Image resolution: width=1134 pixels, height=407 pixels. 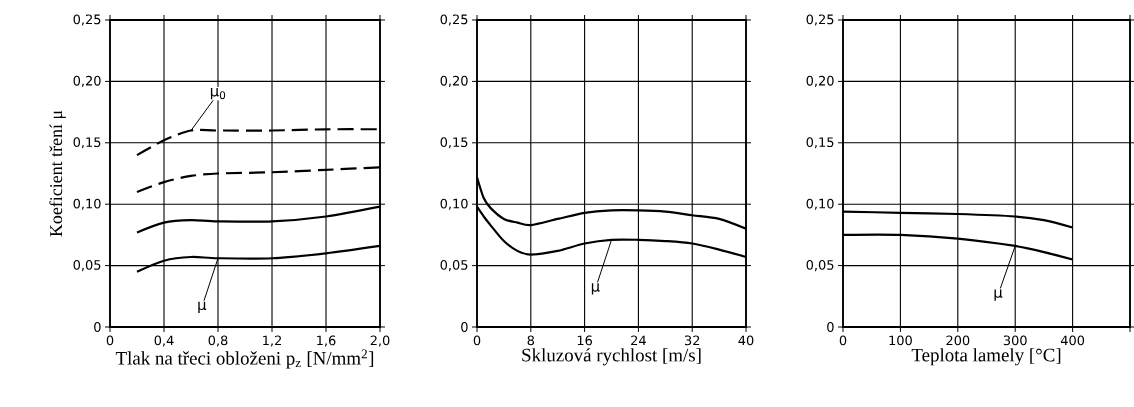 I want to click on x-axis-title: Skluzová rychlost [m/s], so click(x=611, y=357).